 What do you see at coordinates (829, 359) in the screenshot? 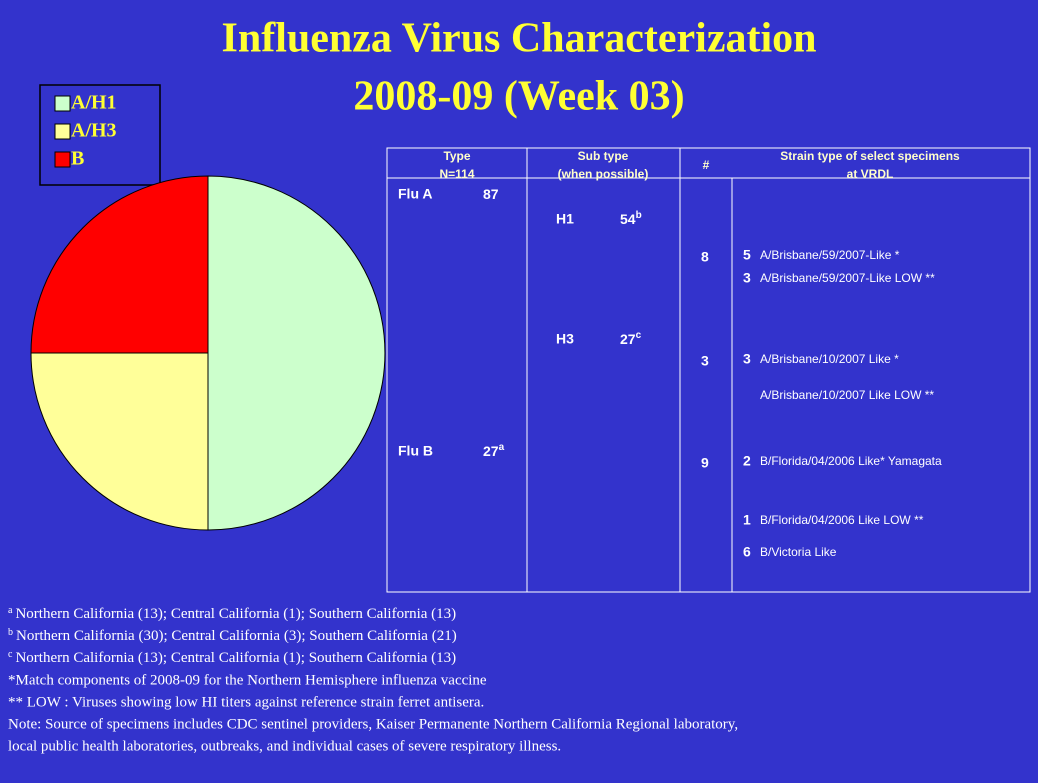
I see `strain-name: A/Brisbane/10/2007 Like *` at bounding box center [829, 359].